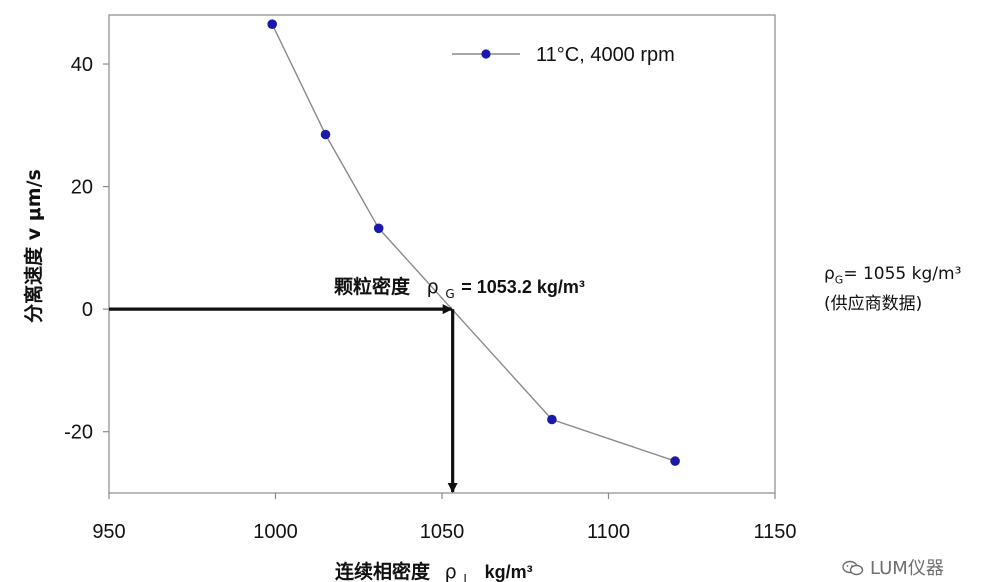  Describe the element at coordinates (383, 571) in the screenshot. I see `x-axis-title-main: 连续相密度` at that location.